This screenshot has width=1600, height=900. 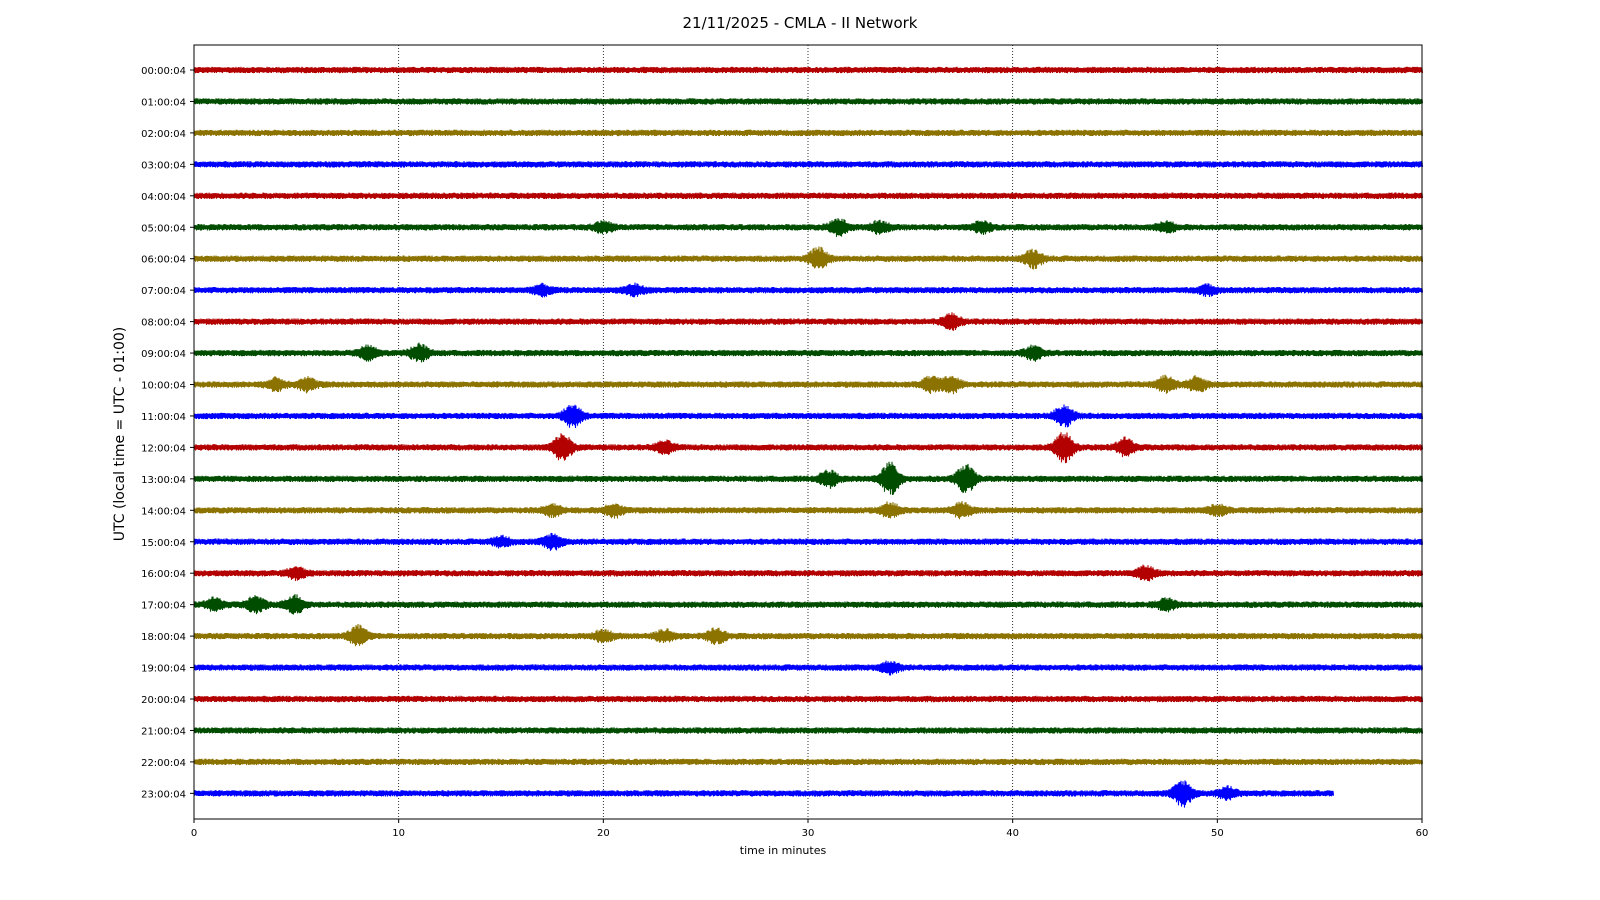 What do you see at coordinates (808, 833) in the screenshot?
I see `x-tick-label: 30` at bounding box center [808, 833].